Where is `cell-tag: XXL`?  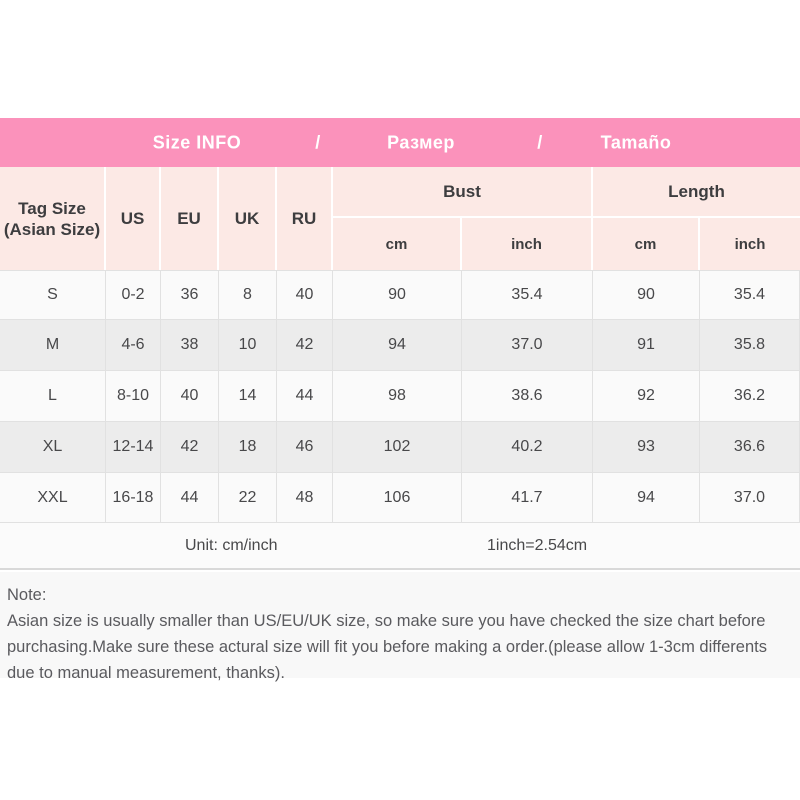 cell-tag: XXL is located at coordinates (53, 498).